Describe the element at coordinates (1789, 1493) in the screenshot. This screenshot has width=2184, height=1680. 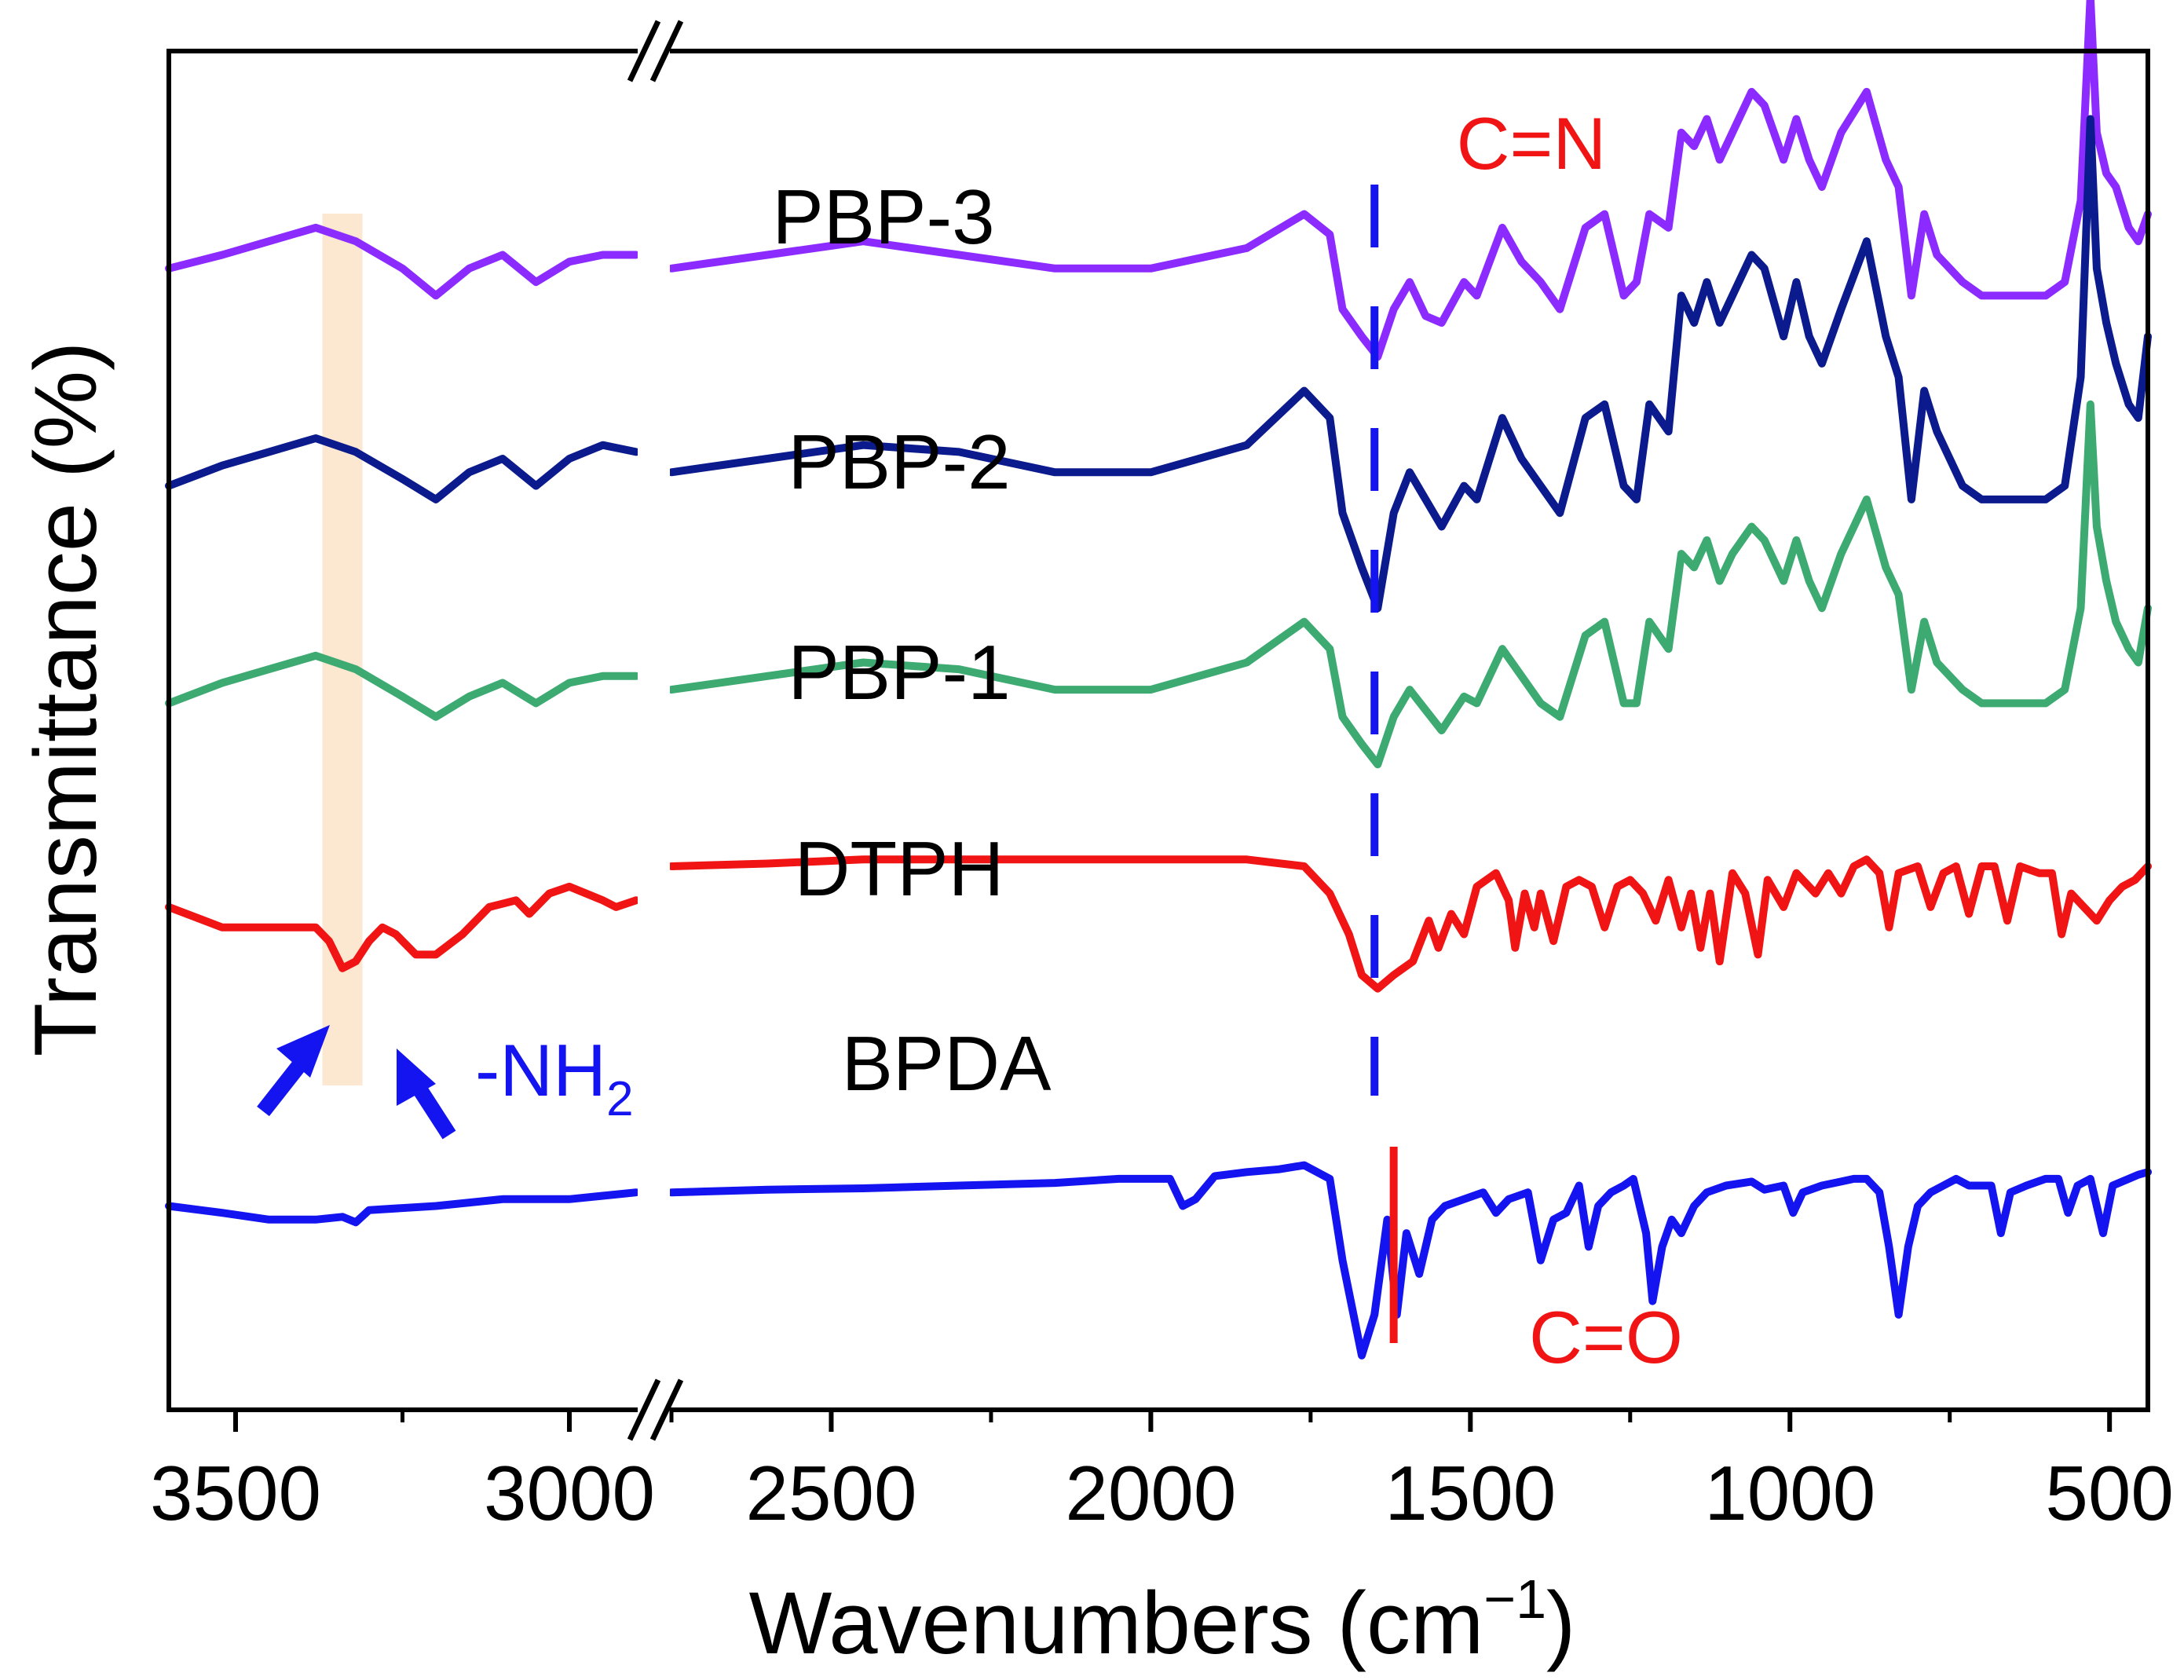
I see `x-tick-label-1000: 1000` at that location.